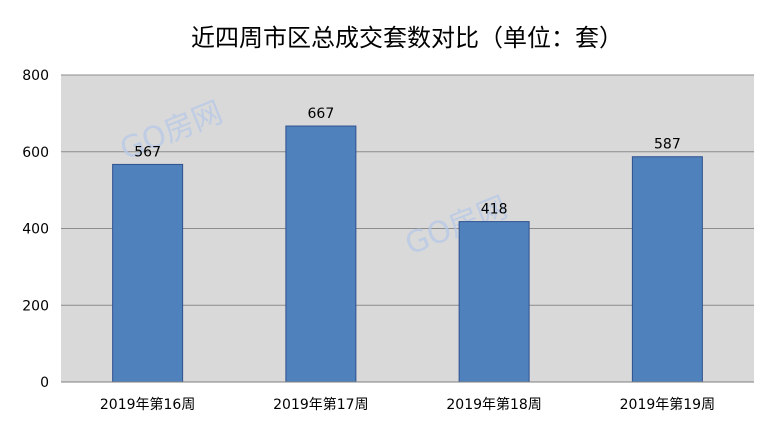 The width and height of the screenshot is (763, 431). Describe the element at coordinates (147, 152) in the screenshot. I see `data-label: 567` at that location.